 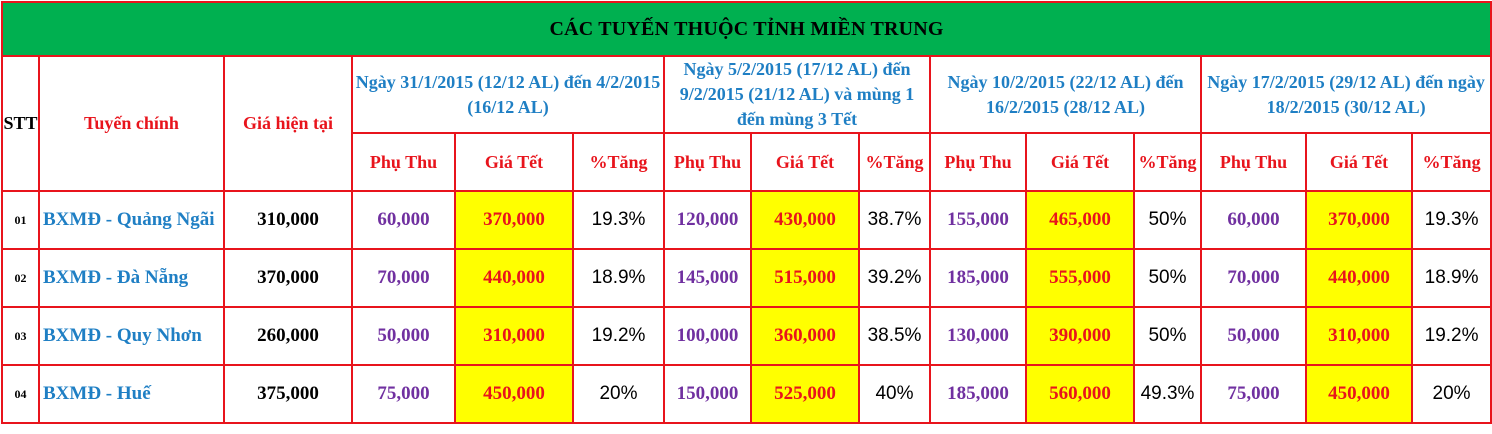 I want to click on current-price: 310,000, so click(x=288, y=220).